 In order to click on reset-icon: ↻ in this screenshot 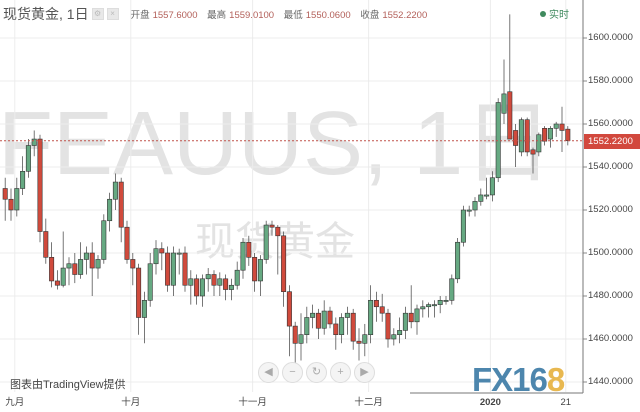, I will do `click(316, 372)`.